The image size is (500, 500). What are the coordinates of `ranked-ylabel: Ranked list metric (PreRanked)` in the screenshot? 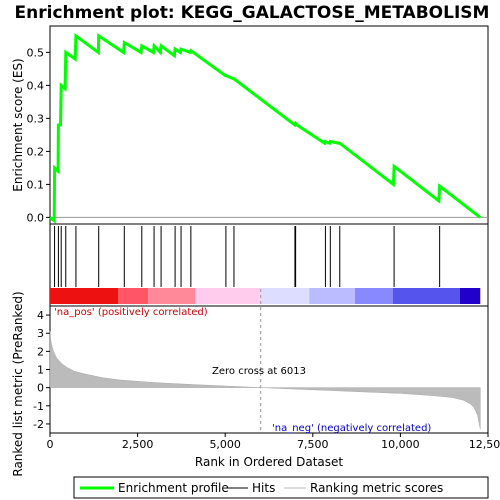 It's located at (18, 383).